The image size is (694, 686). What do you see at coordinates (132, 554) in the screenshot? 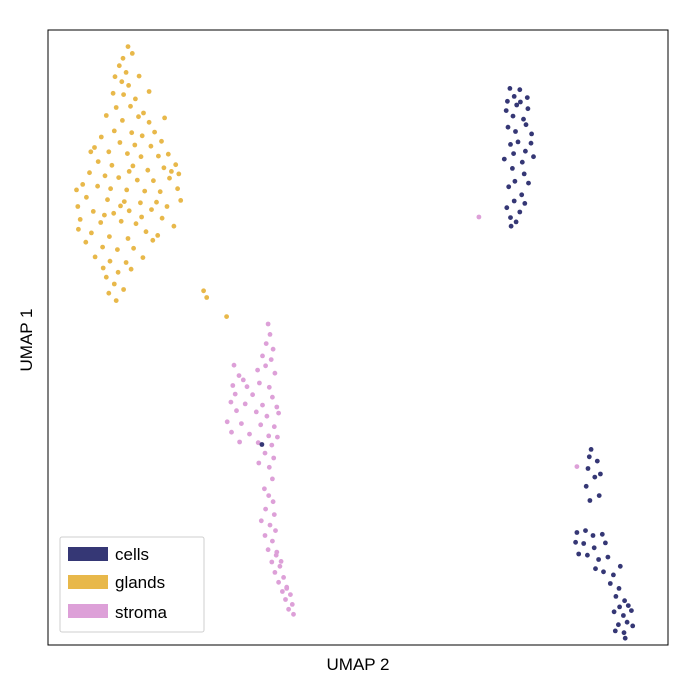
I see `legend-label-cells: cells` at bounding box center [132, 554].